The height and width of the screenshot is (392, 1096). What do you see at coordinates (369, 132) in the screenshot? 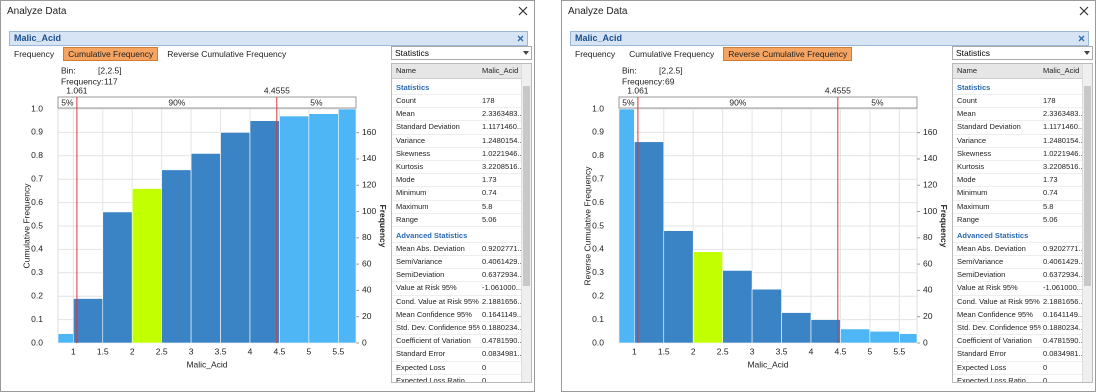
I see `y2-tick-label: 160` at bounding box center [369, 132].